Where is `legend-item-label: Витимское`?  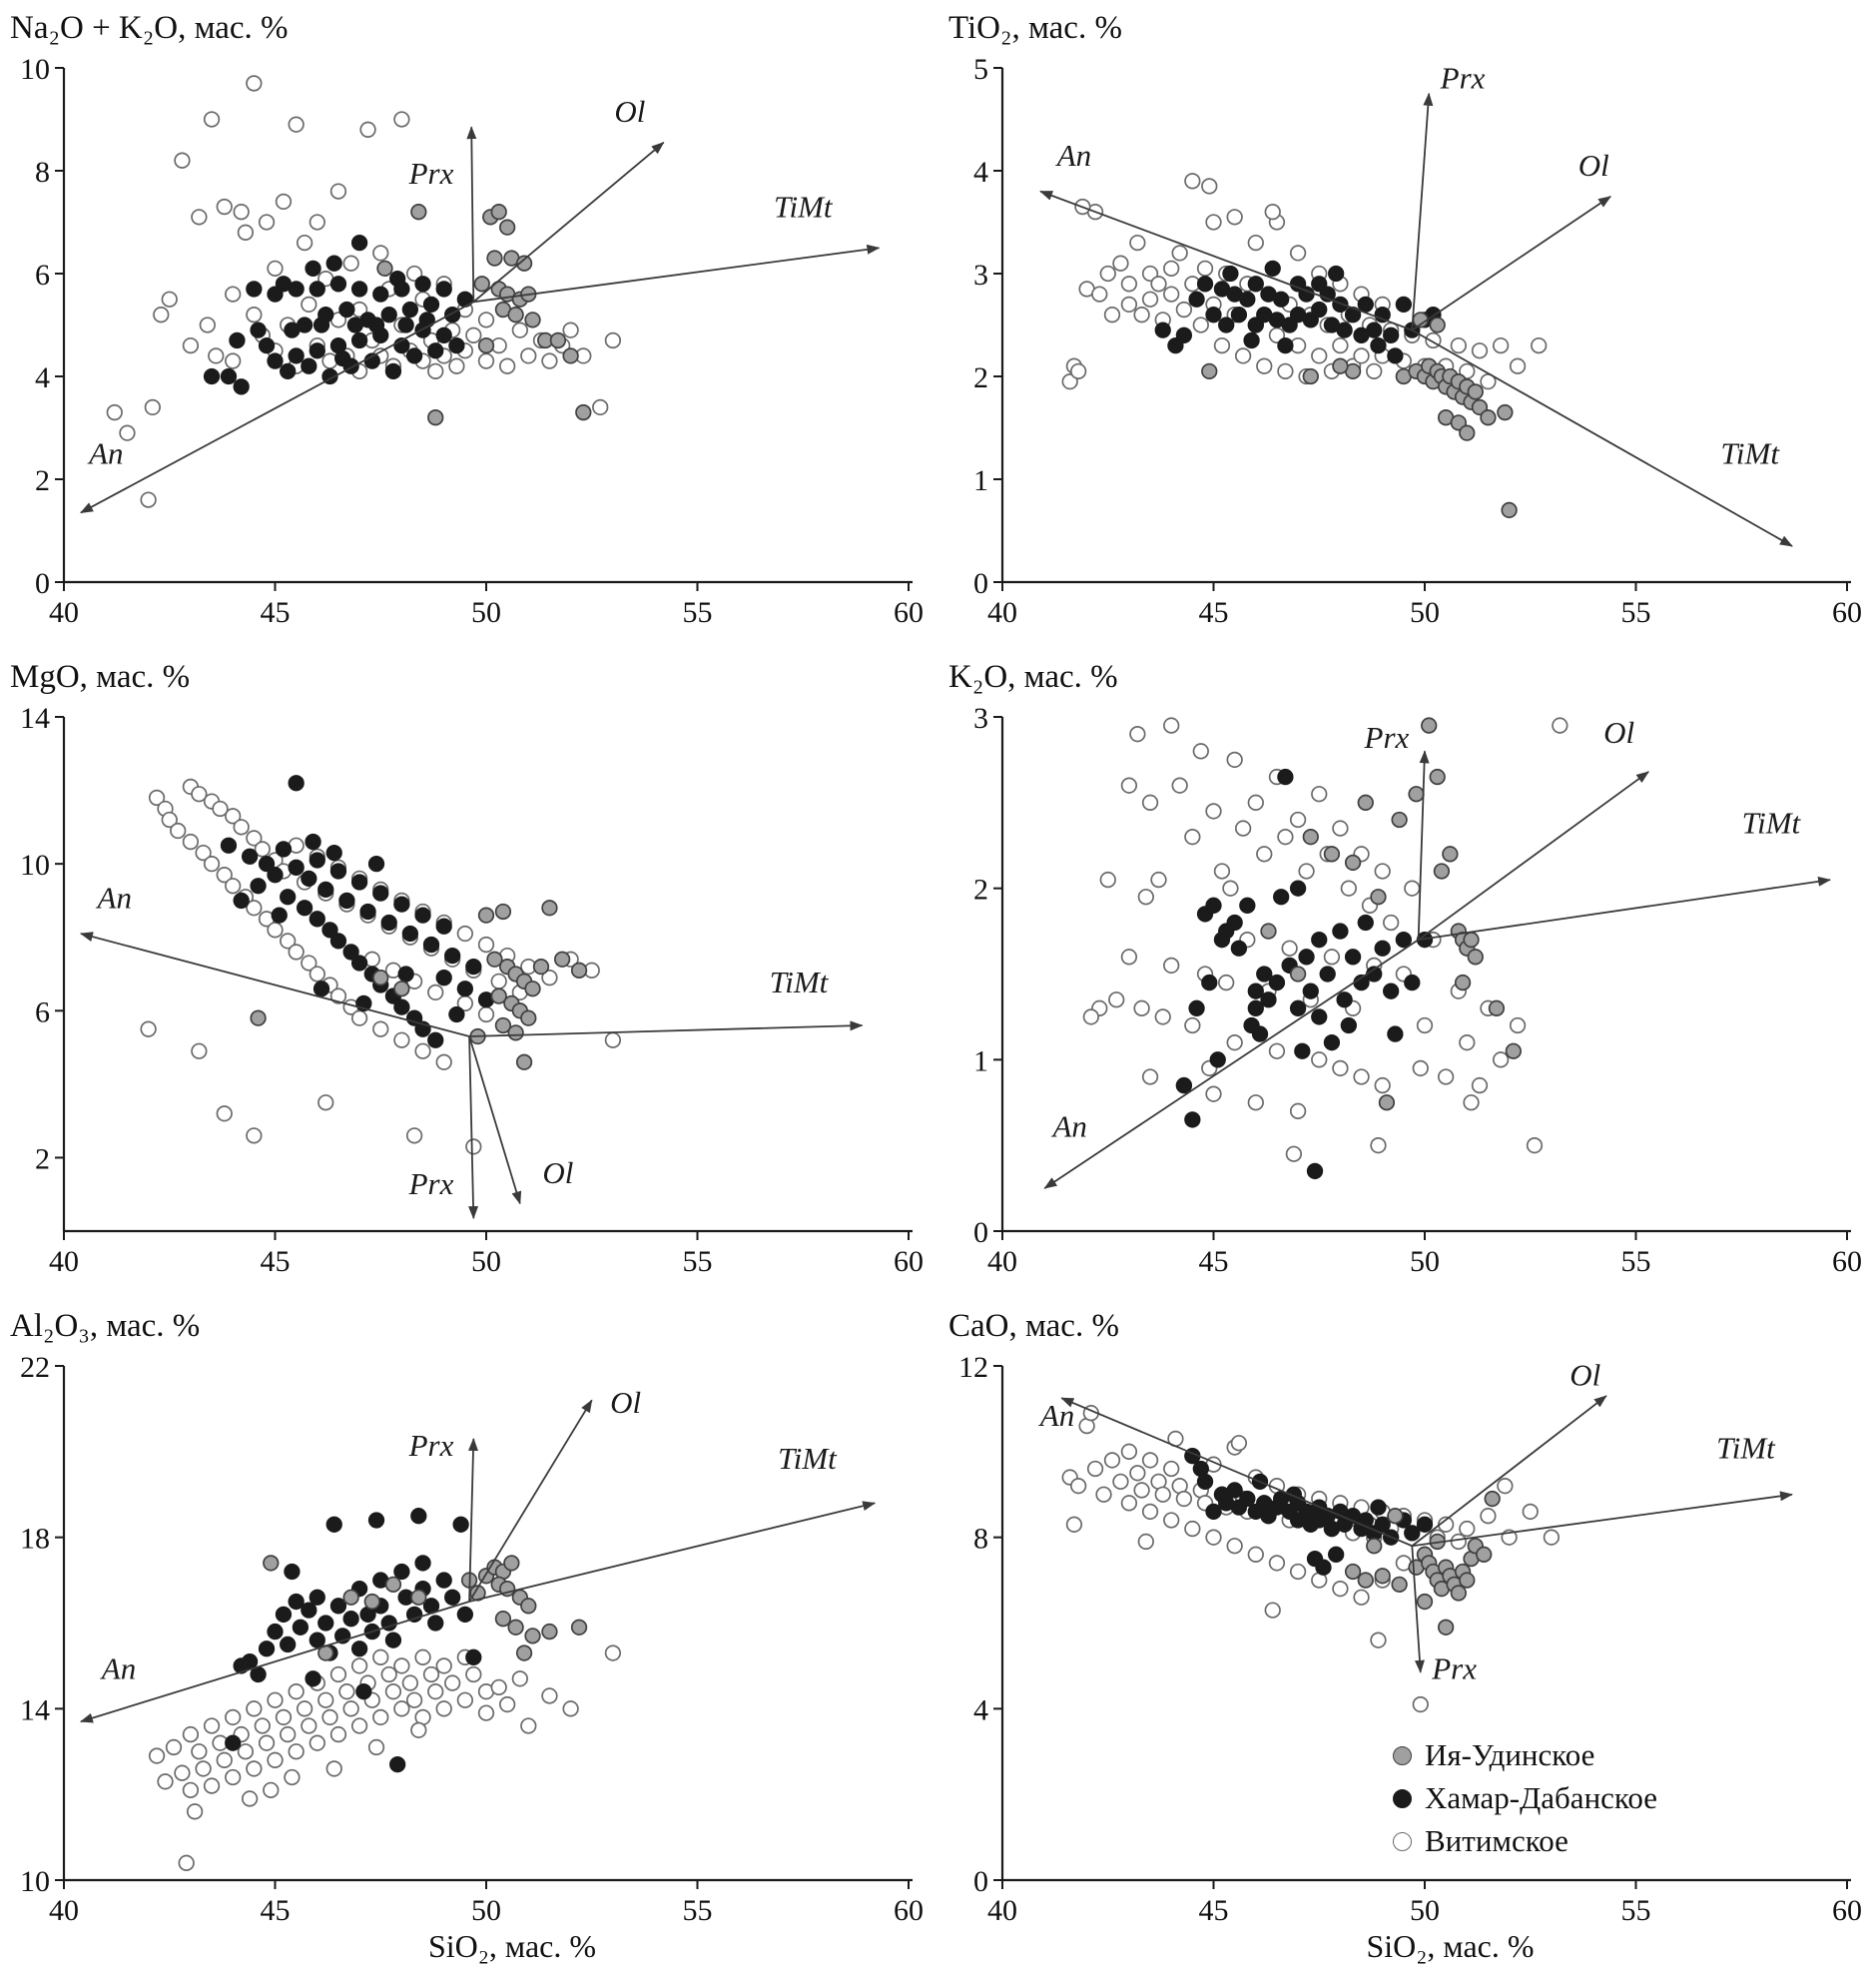 legend-item-label: Витимское is located at coordinates (1496, 1840).